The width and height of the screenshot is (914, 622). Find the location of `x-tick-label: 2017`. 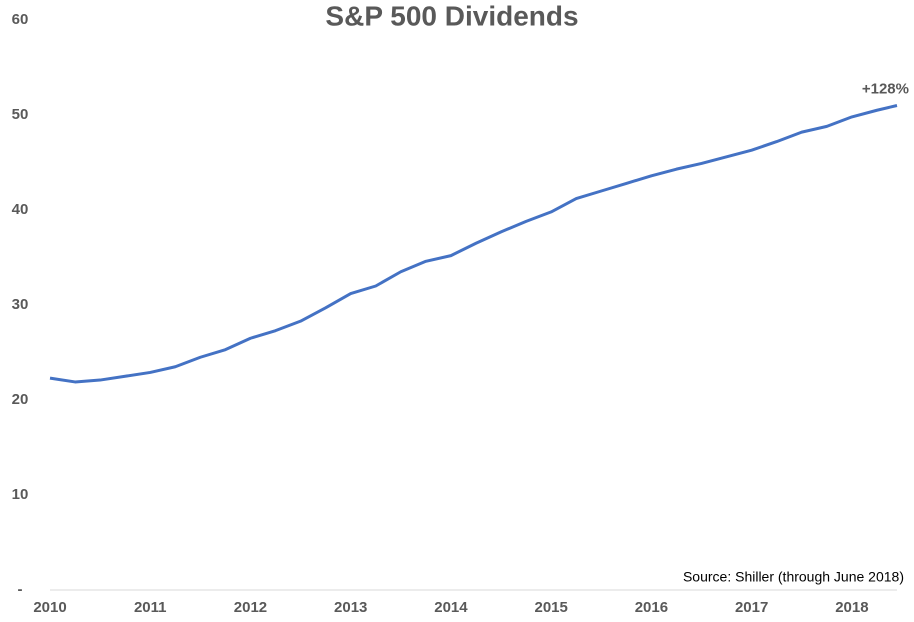

x-tick-label: 2017 is located at coordinates (751, 607).